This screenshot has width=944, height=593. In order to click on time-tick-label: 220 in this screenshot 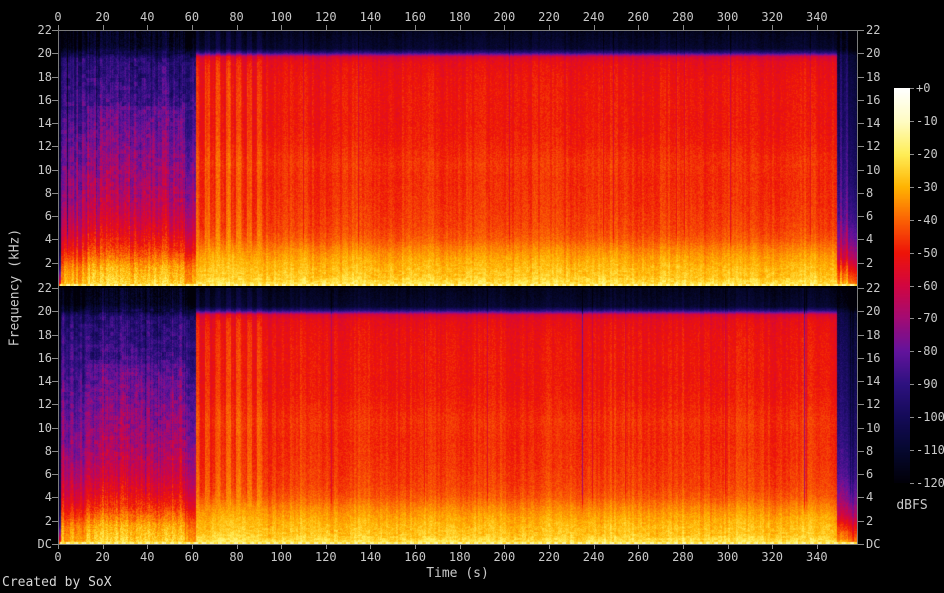, I will do `click(549, 557)`.